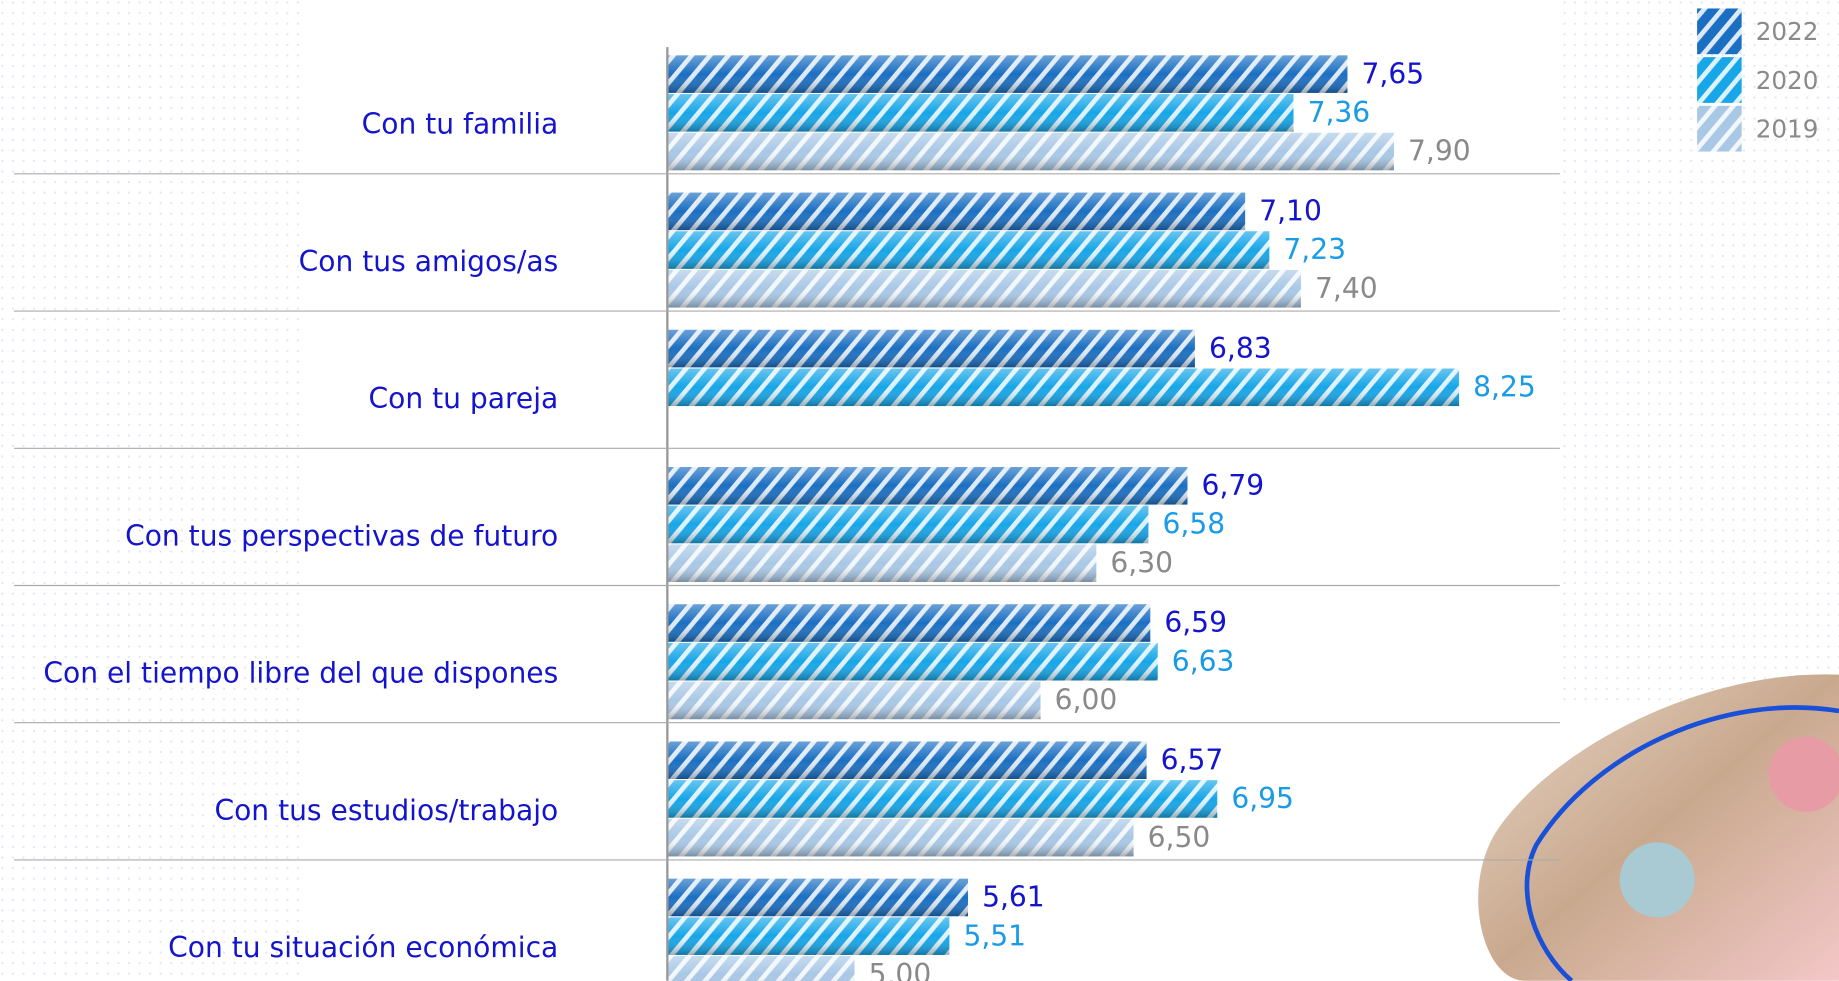  I want to click on value-label: 6,59, so click(1195, 622).